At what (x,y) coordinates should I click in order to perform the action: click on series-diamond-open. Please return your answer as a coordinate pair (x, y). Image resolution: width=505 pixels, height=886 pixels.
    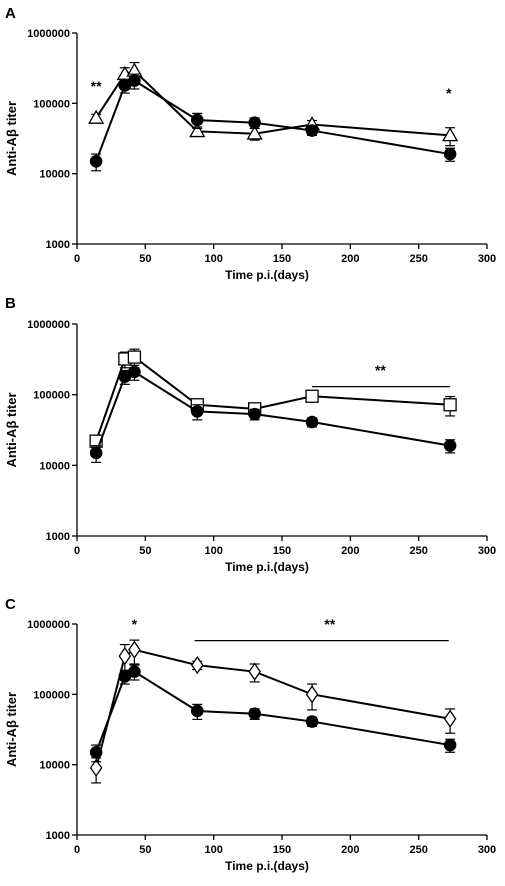
    Looking at the image, I should click on (273, 711).